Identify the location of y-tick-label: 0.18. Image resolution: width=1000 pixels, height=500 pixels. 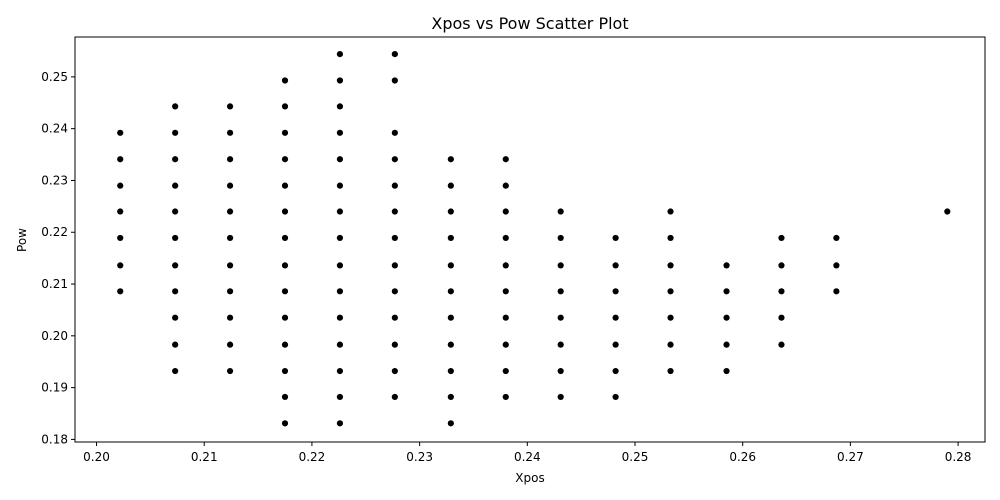
(54, 439).